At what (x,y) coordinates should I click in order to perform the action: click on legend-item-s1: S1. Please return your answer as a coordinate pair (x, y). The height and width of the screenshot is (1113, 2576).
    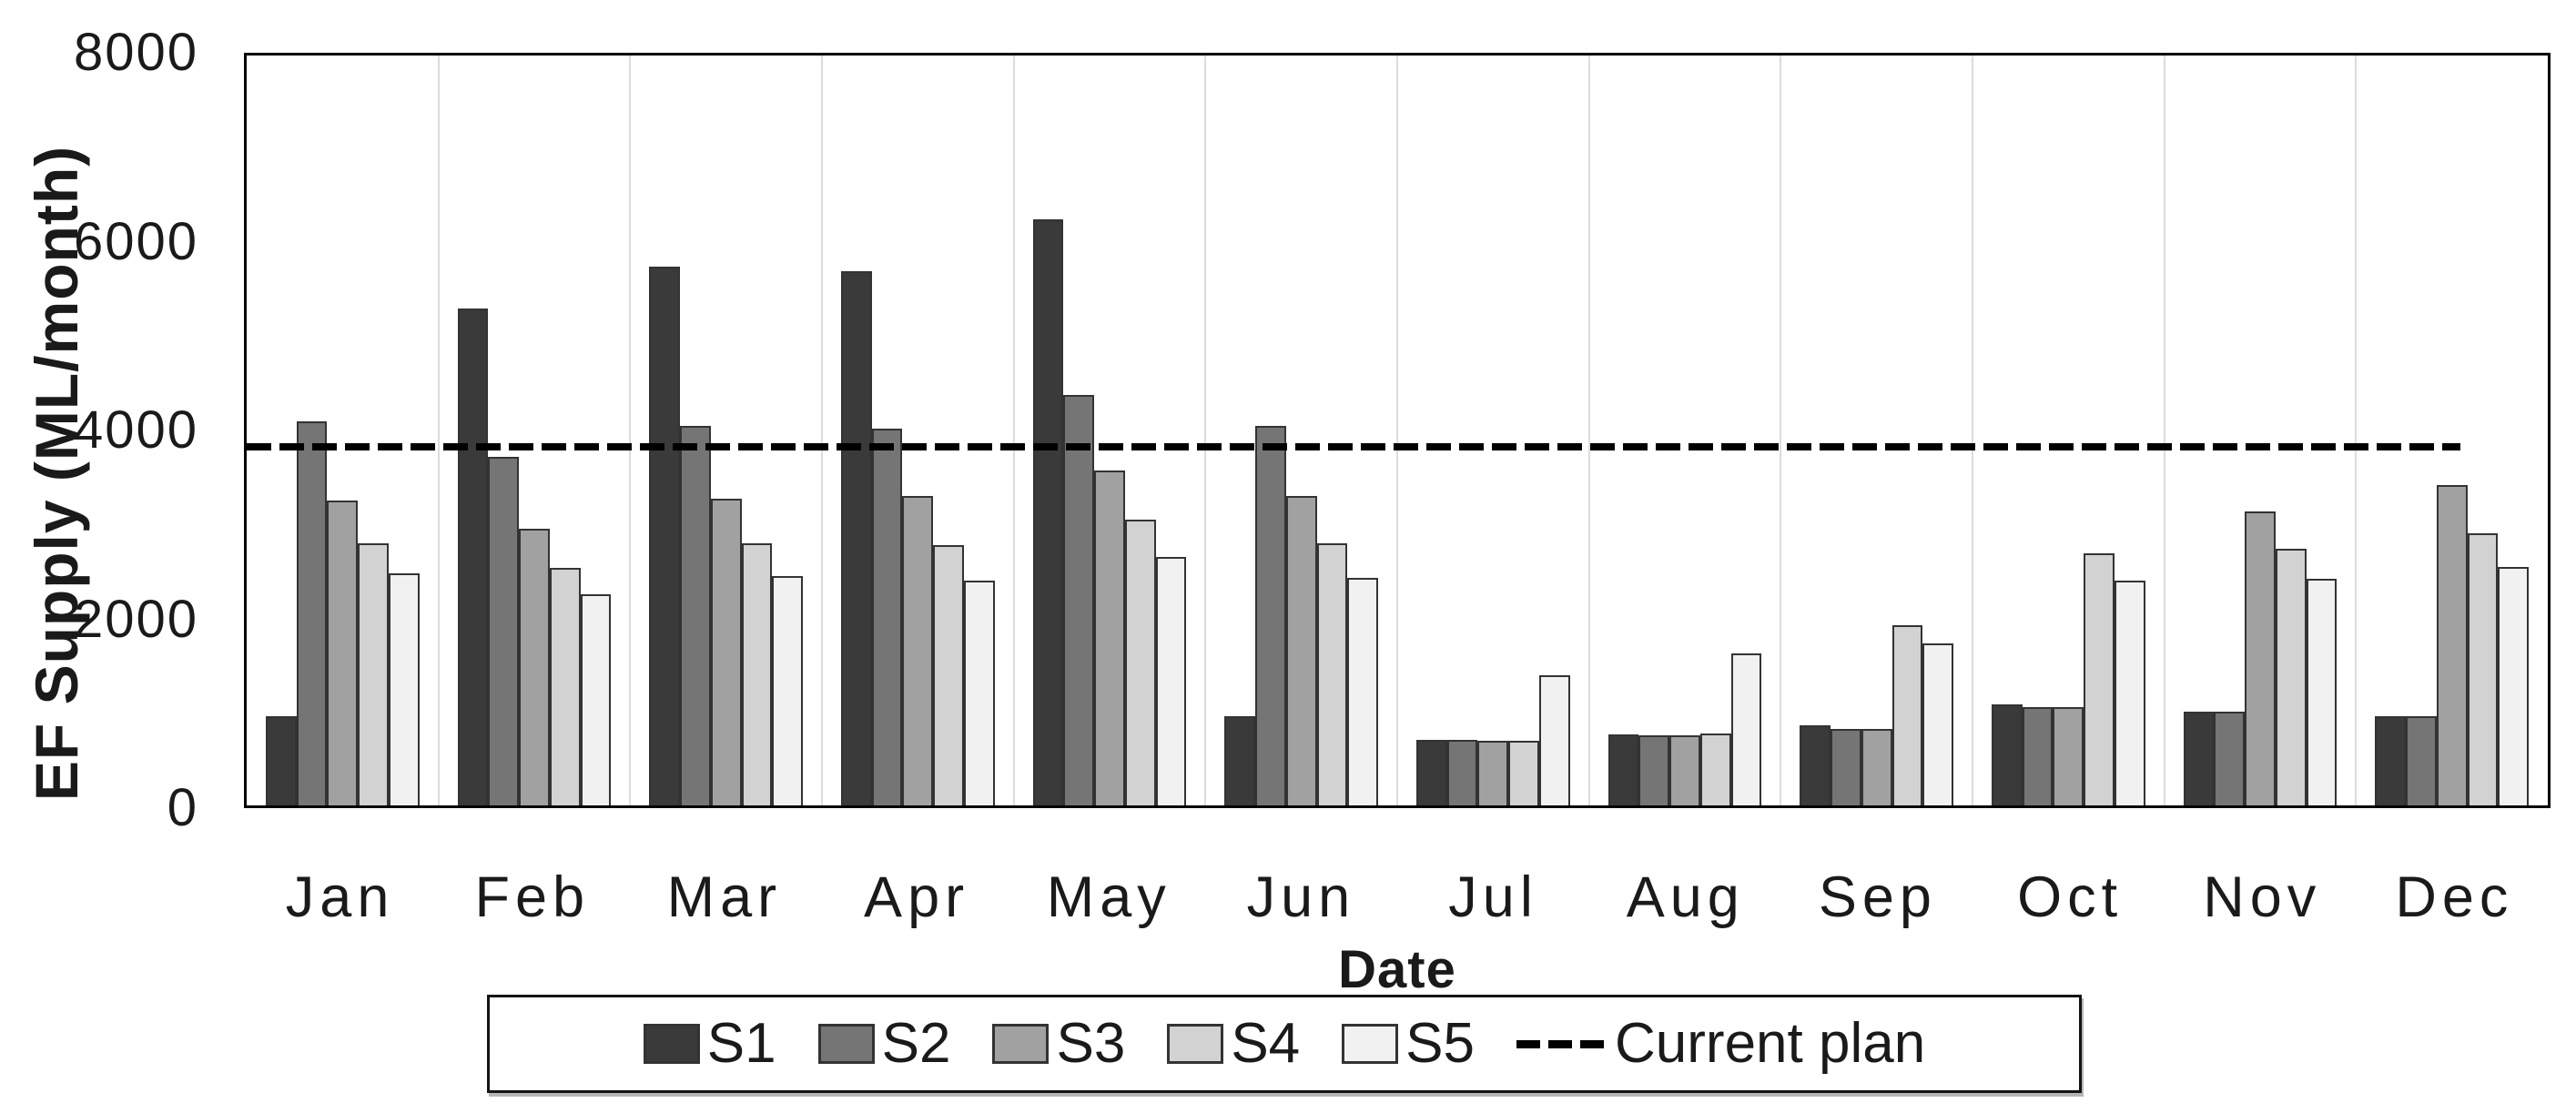
    Looking at the image, I should click on (709, 1043).